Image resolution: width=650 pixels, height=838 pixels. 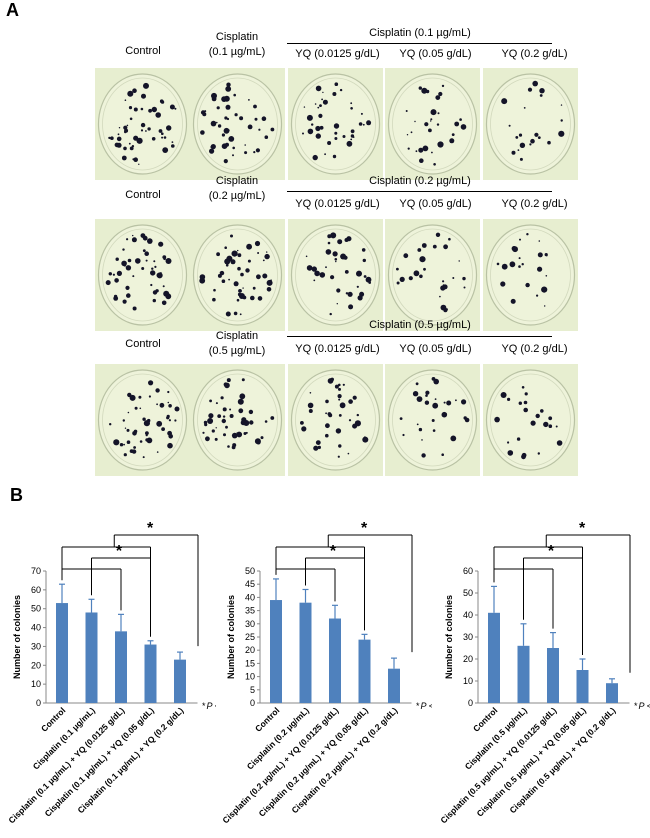 What do you see at coordinates (530, 420) in the screenshot?
I see `dish-rim` at bounding box center [530, 420].